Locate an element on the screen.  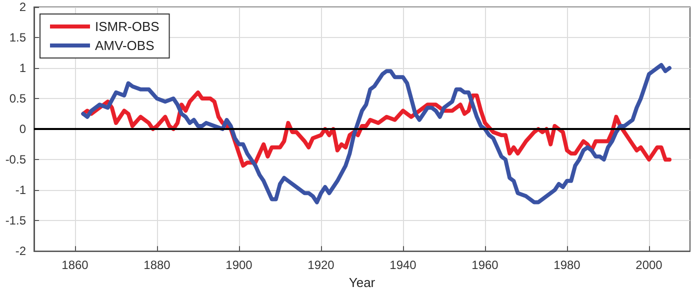
x-tick-label: 2000 is located at coordinates (649, 265).